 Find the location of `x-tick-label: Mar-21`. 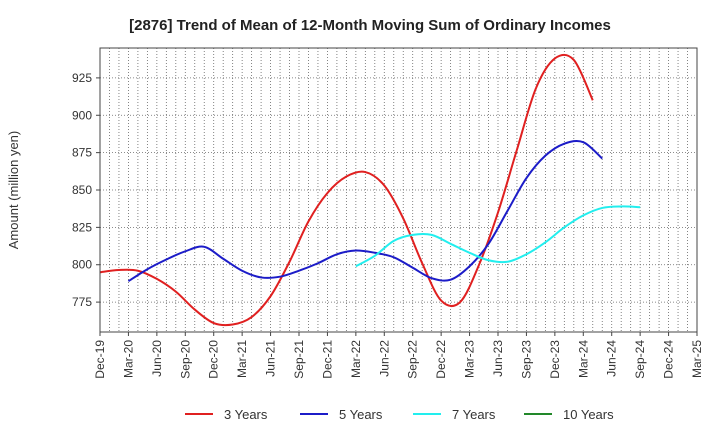

x-tick-label: Mar-21 is located at coordinates (242, 359).